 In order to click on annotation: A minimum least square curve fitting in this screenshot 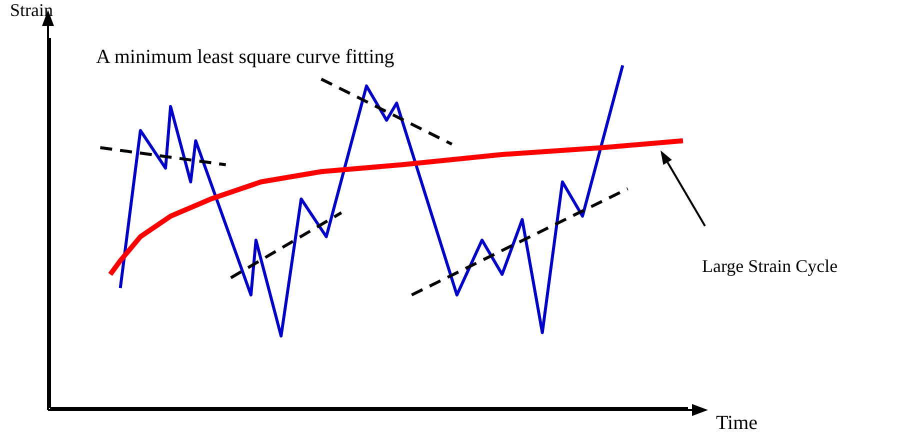, I will do `click(245, 57)`.